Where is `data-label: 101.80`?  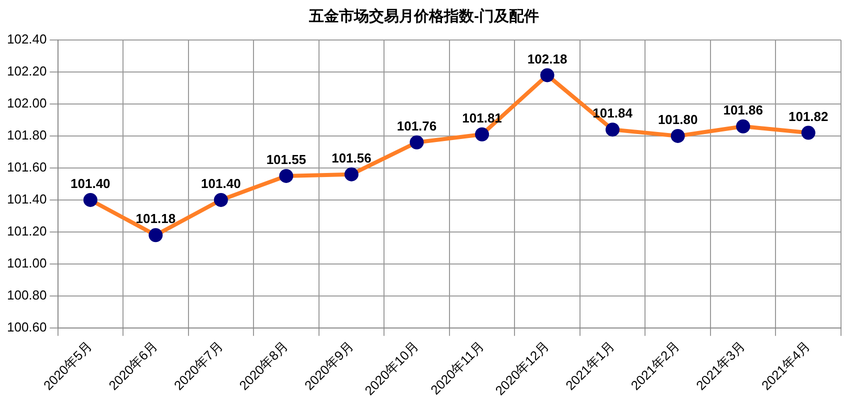 data-label: 101.80 is located at coordinates (678, 120).